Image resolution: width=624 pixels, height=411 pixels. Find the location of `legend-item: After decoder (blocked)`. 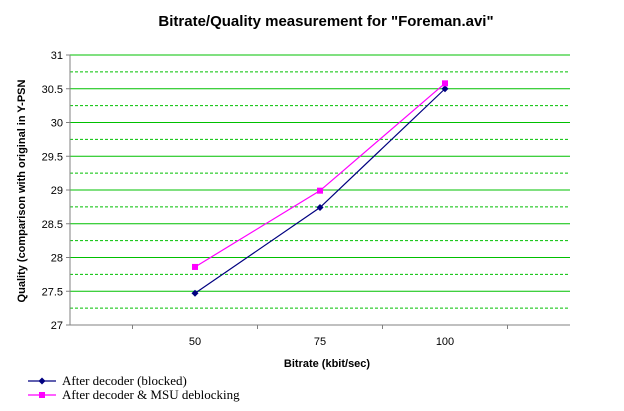

legend-item: After decoder (blocked) is located at coordinates (107, 380).